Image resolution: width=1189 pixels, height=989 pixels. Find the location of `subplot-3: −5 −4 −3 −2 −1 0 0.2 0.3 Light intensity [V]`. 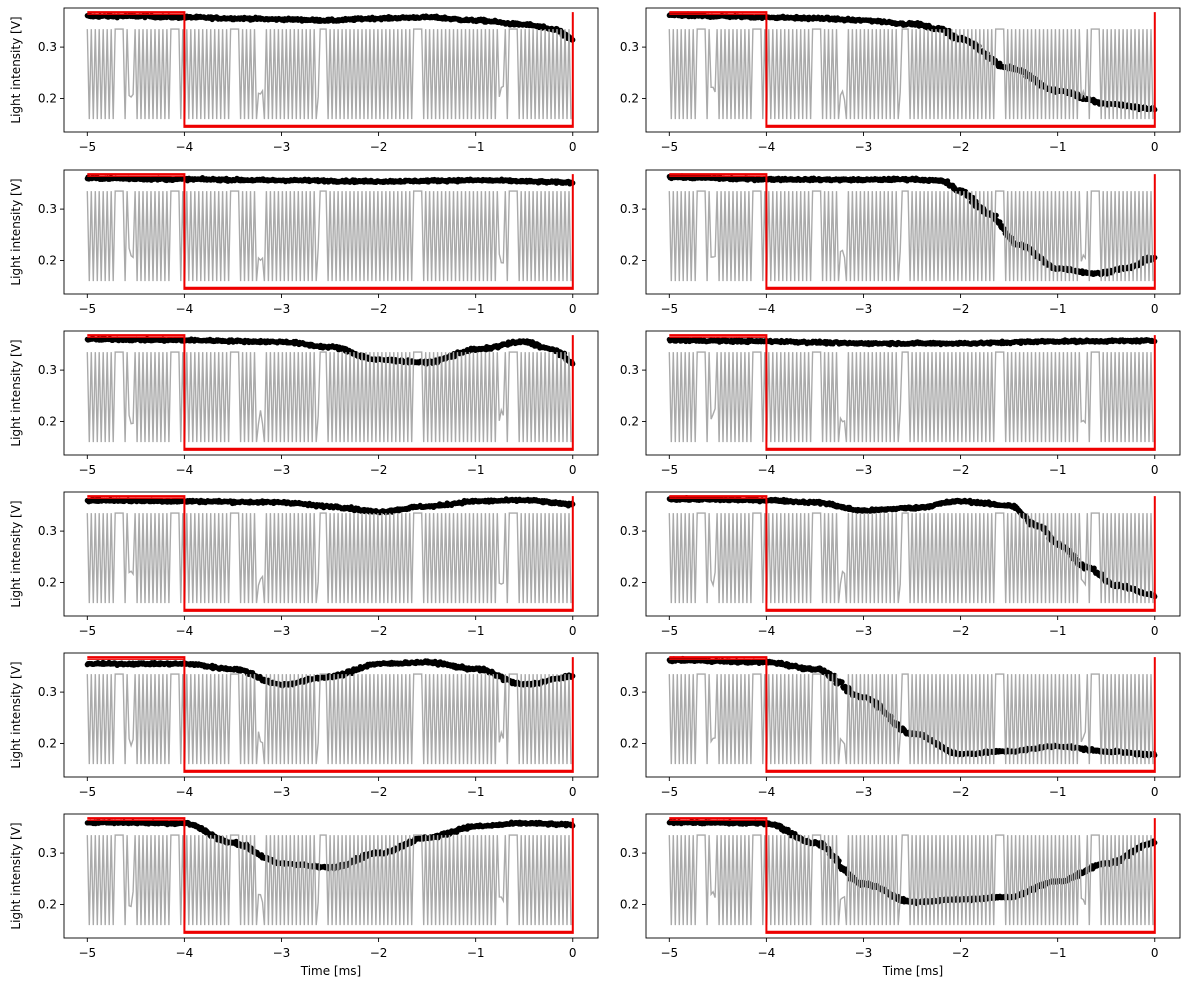

subplot-3: −5 −4 −3 −2 −1 0 0.2 0.3 Light intensity [V] is located at coordinates (304, 242).